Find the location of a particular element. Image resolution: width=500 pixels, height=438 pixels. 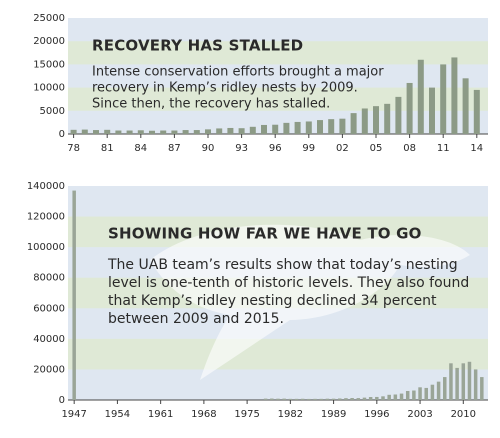

y-tick-label: 80000 is located at coordinates (49, 278).